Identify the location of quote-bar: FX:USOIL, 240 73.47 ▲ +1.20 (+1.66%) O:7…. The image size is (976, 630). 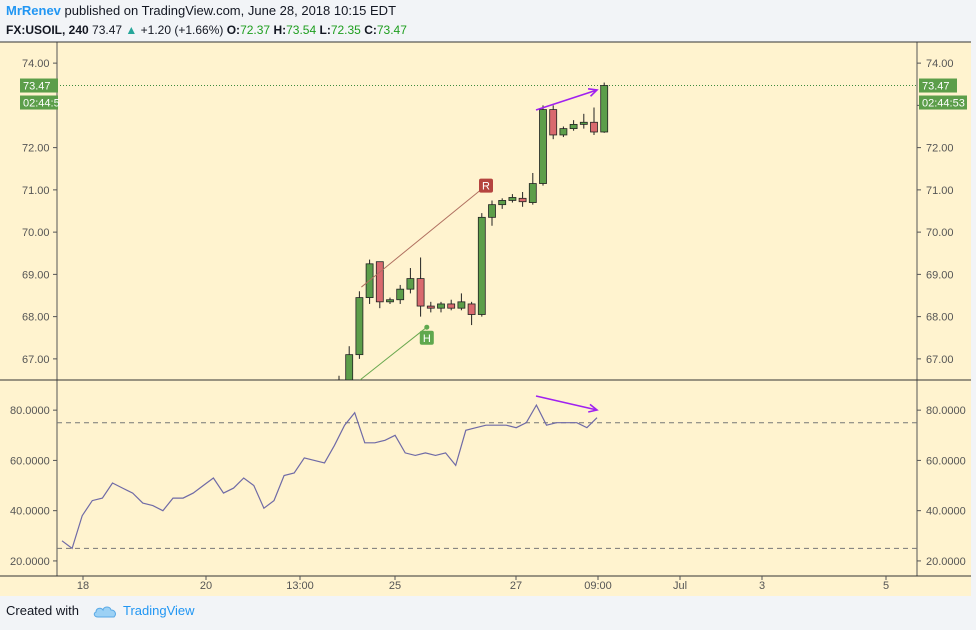
(206, 30).